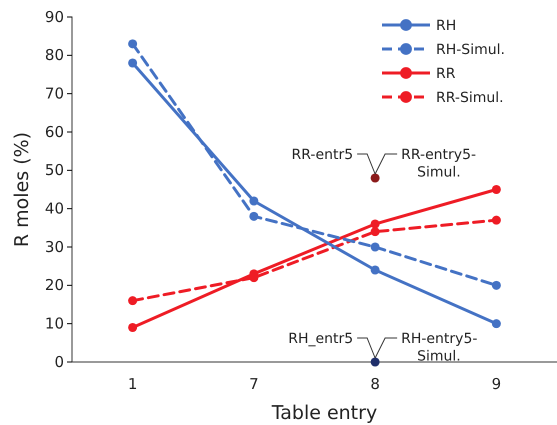 This screenshot has height=425, width=557. What do you see at coordinates (54, 55) in the screenshot?
I see `y-tick-label: 80` at bounding box center [54, 55].